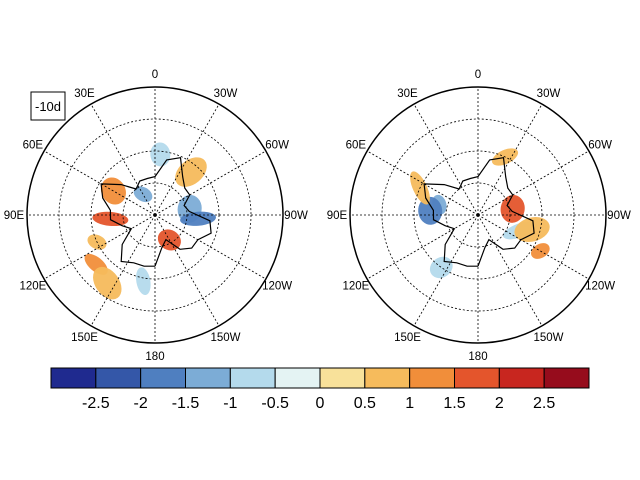 This screenshot has width=640, height=480. Describe the element at coordinates (544, 403) in the screenshot. I see `colorbar-label: 2.5` at that location.